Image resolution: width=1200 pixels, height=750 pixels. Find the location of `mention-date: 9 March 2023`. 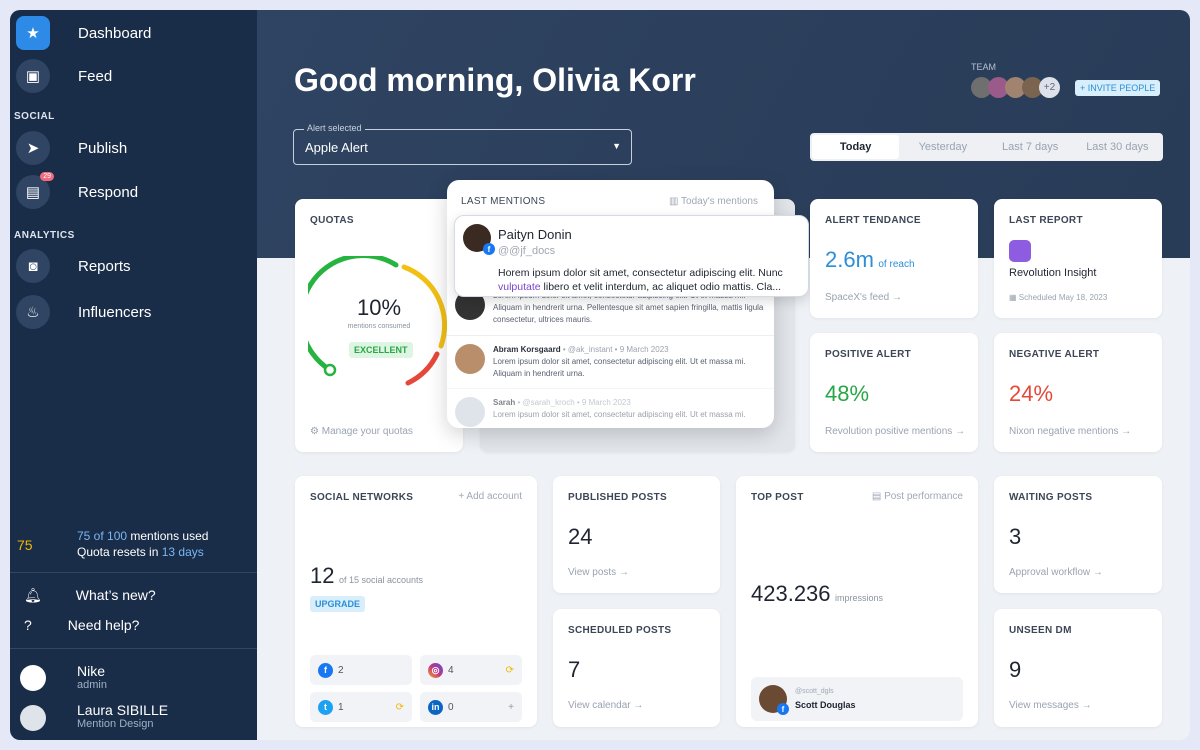

mention-date: 9 March 2023 is located at coordinates (644, 349).